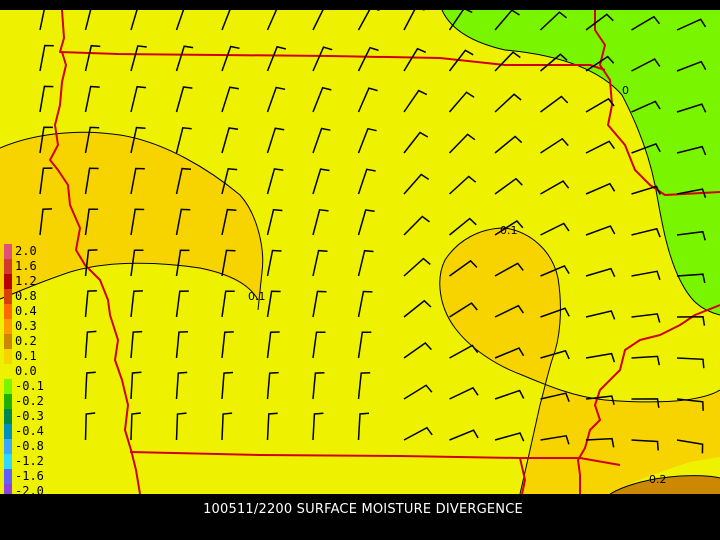  I want to click on contour-0-west-upper, so click(132, 221).